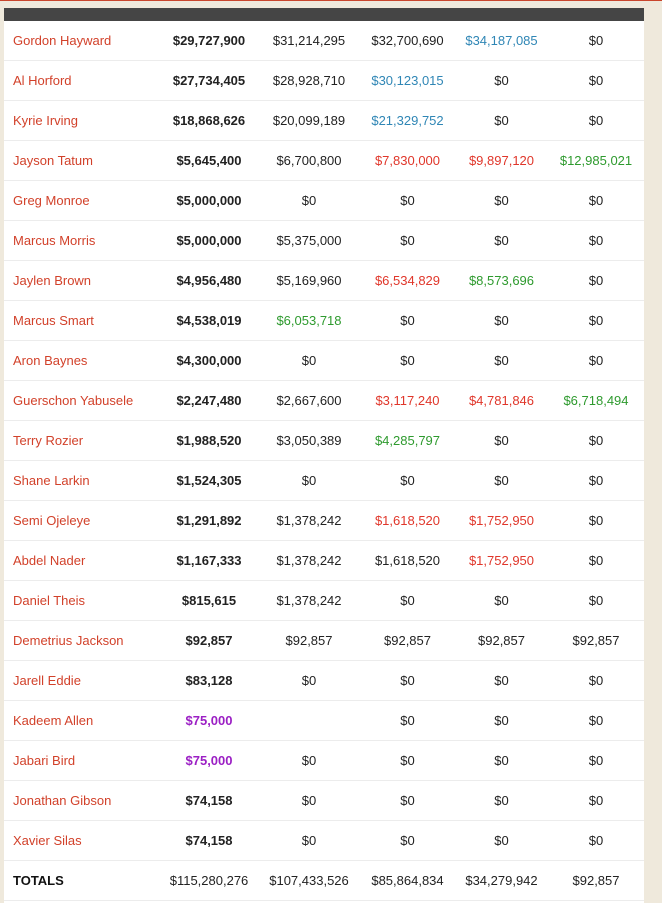 The image size is (662, 903). Describe the element at coordinates (331, 4) in the screenshot. I see `top-strip` at that location.